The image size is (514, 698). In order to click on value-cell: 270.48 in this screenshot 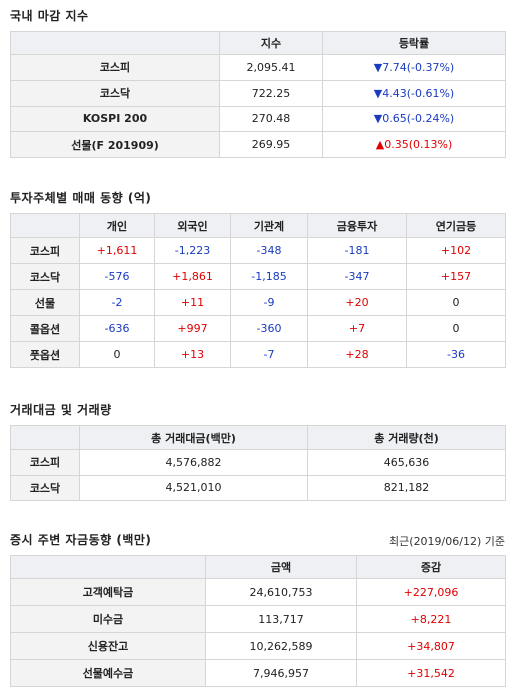, I will do `click(271, 119)`.